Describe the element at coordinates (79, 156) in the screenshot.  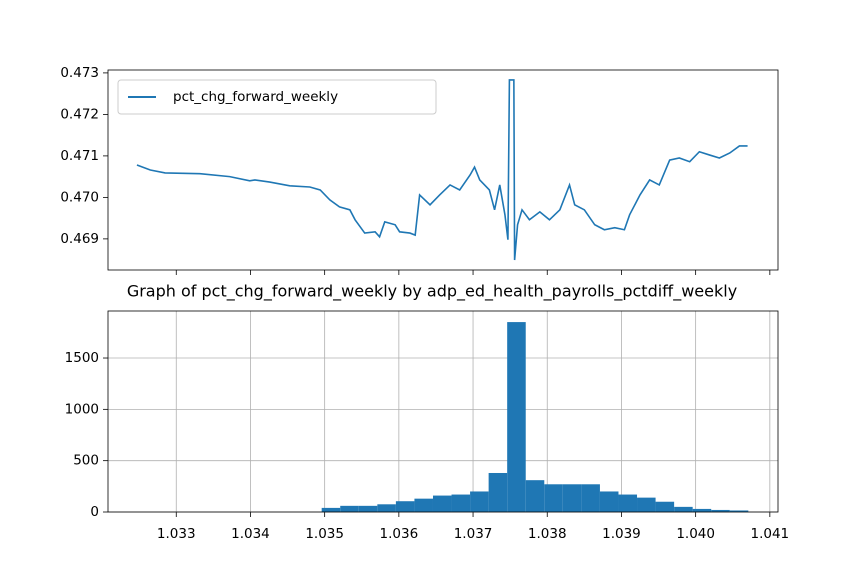
I see `y-tick-label: 0.471` at that location.